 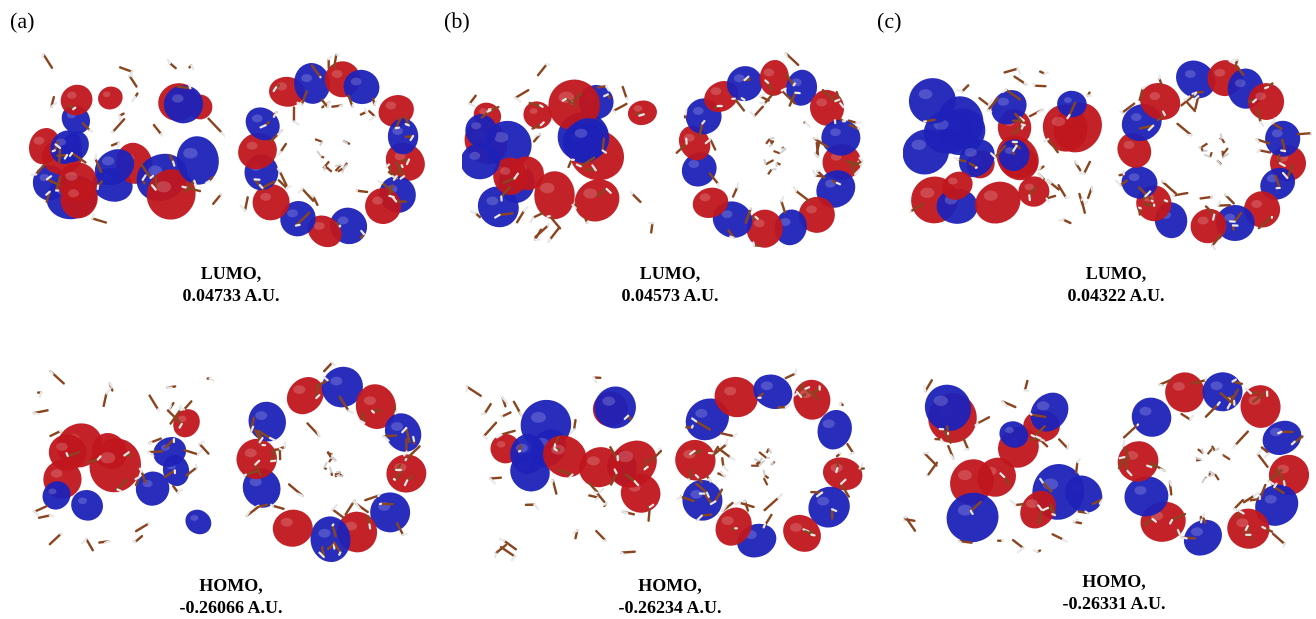 What do you see at coordinates (670, 284) in the screenshot?
I see `caption-b-lumo: LUMO, 0.04573 A.U.` at bounding box center [670, 284].